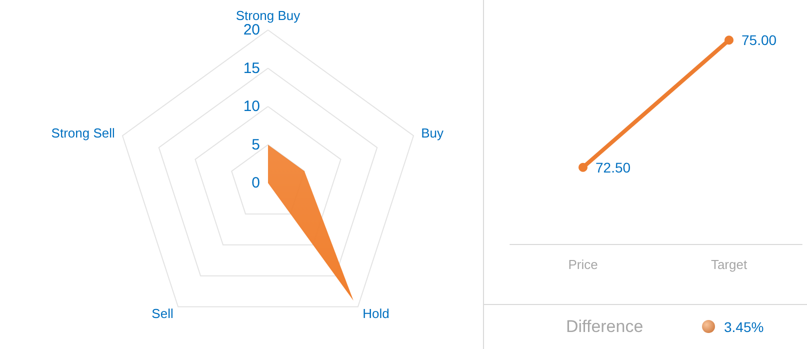 The height and width of the screenshot is (349, 807). I want to click on text: Difference, so click(605, 327).